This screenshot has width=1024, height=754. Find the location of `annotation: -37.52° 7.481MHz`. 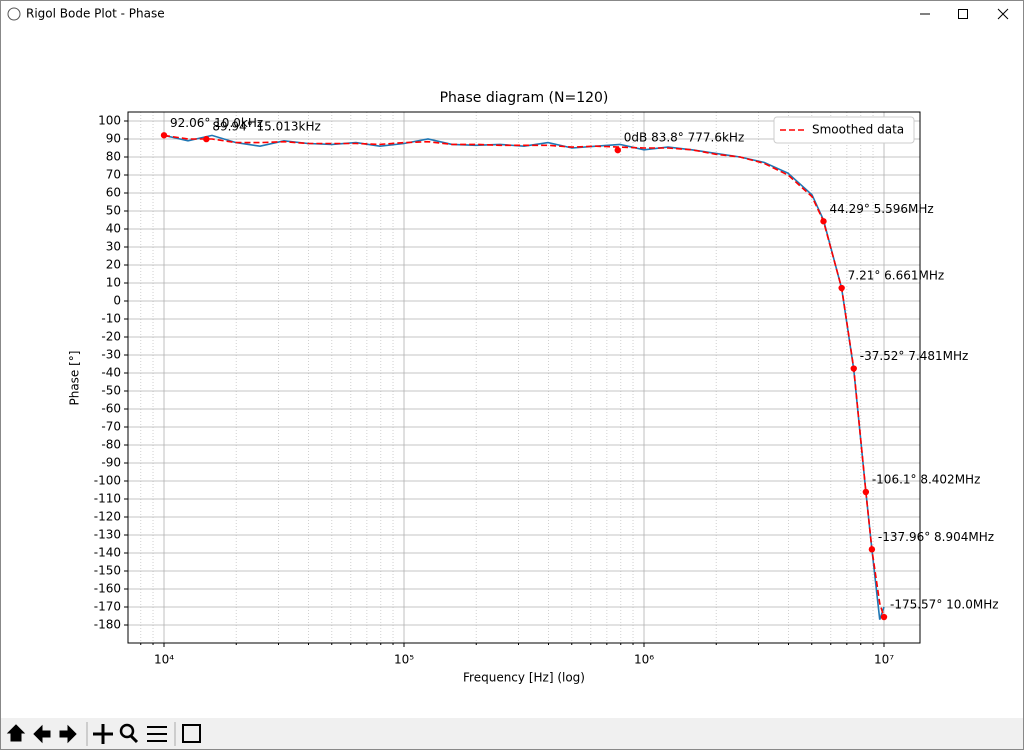

annotation: -37.52° 7.481MHz is located at coordinates (914, 356).